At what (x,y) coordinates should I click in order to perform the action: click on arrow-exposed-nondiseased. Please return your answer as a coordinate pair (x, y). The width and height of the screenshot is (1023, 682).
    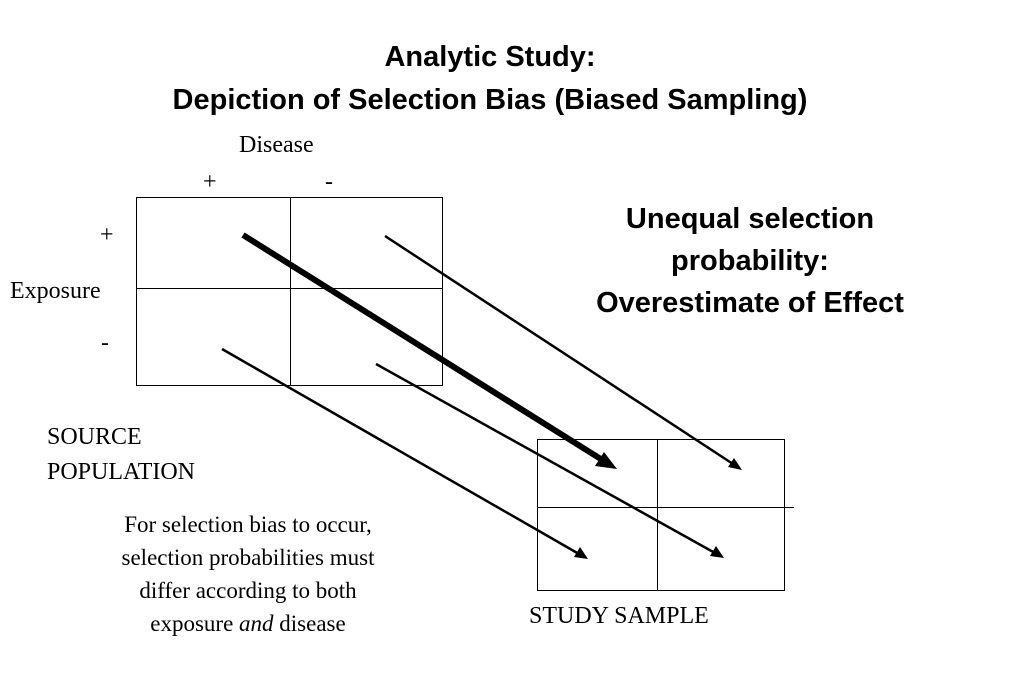
    Looking at the image, I should click on (563, 352).